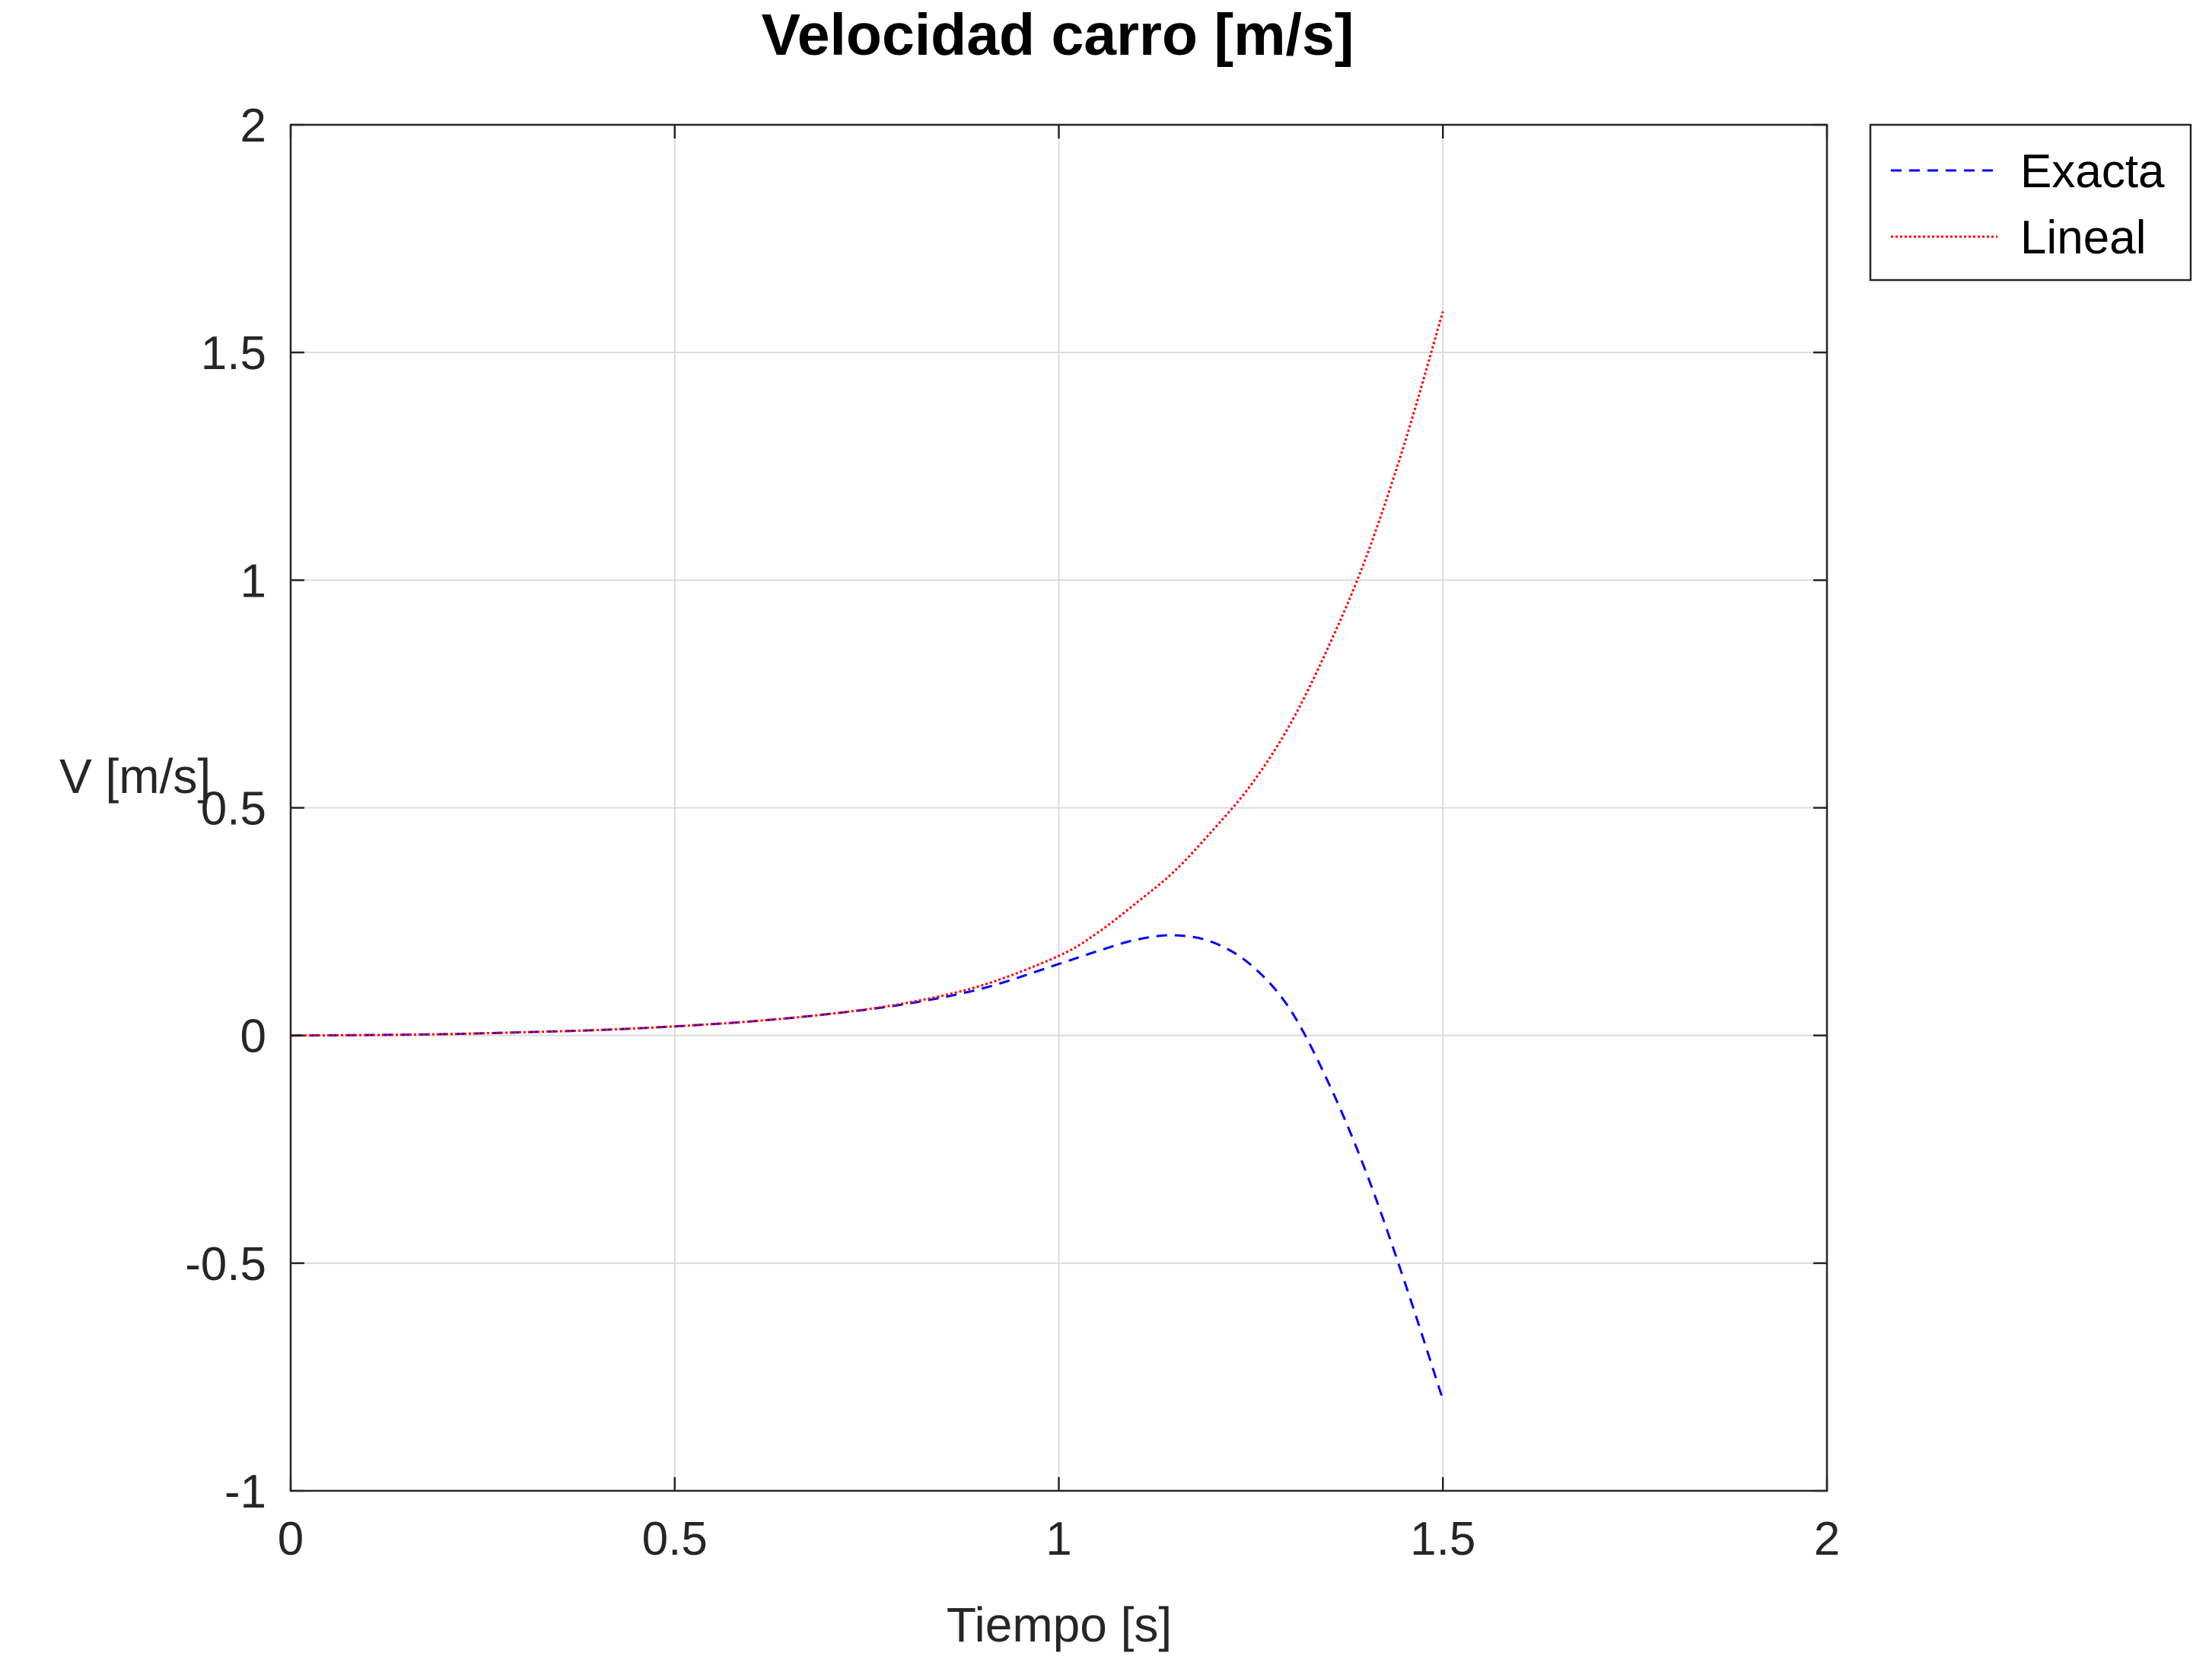 The image size is (2212, 1659). I want to click on legend: Exacta Lineal, so click(2031, 202).